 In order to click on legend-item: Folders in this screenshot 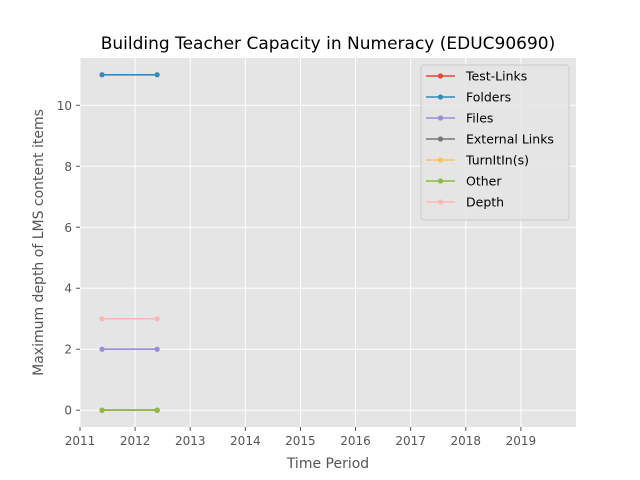, I will do `click(468, 97)`.